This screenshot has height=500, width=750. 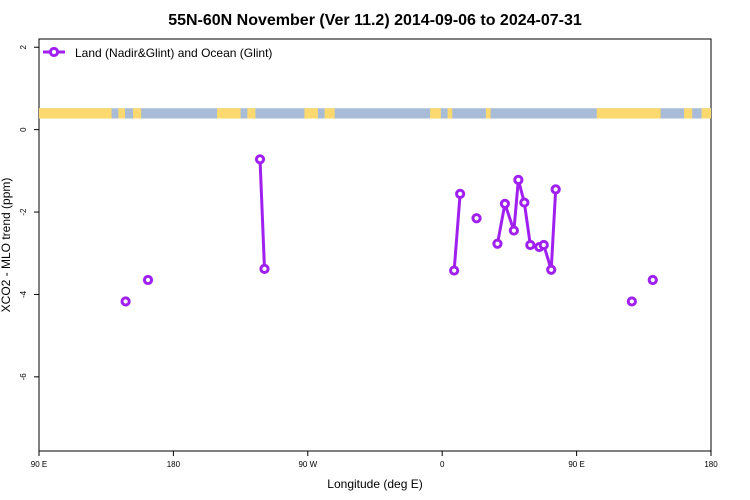 I want to click on map-strip-ocean, so click(x=375, y=113).